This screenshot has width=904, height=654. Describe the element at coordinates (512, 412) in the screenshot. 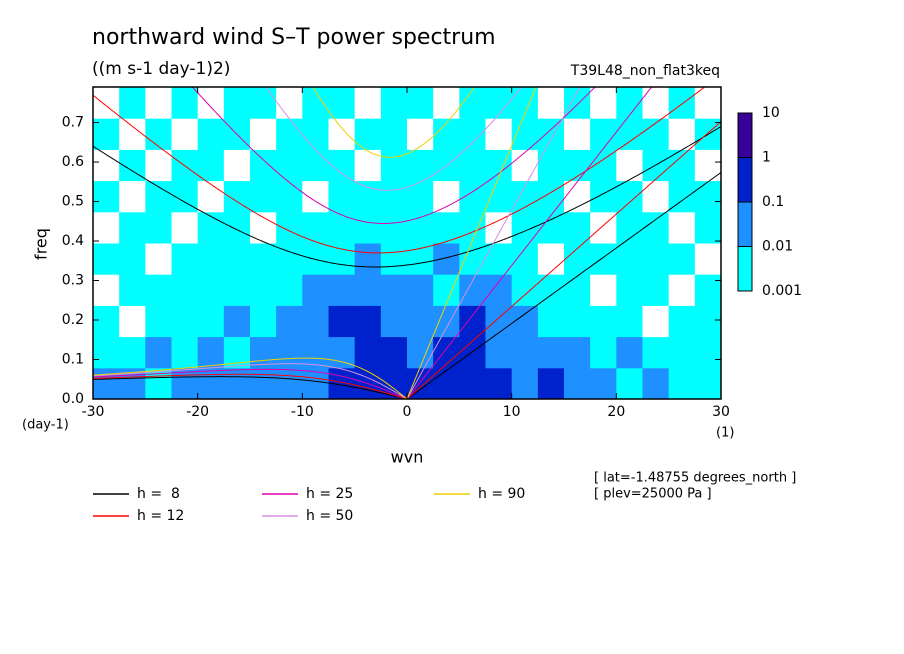

I see `x-tick-label: 10` at that location.